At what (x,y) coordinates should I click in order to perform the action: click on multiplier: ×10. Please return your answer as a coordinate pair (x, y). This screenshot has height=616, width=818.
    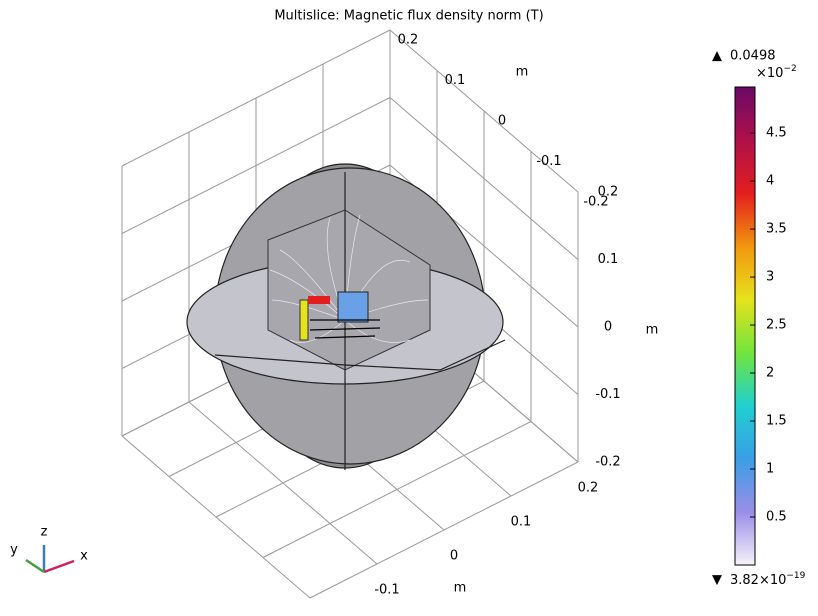
    Looking at the image, I should click on (769, 73).